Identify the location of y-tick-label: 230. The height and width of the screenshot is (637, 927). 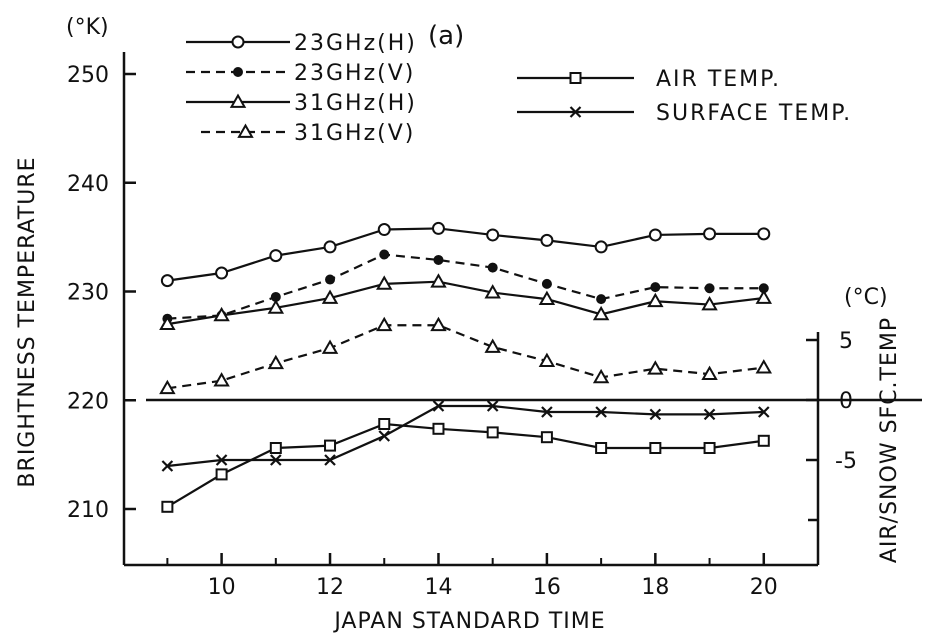
(88, 293).